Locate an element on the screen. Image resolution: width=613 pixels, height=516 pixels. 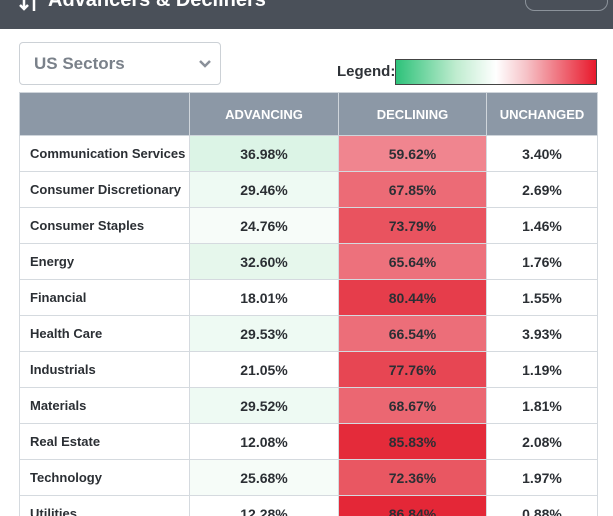
header-button is located at coordinates (566, 5).